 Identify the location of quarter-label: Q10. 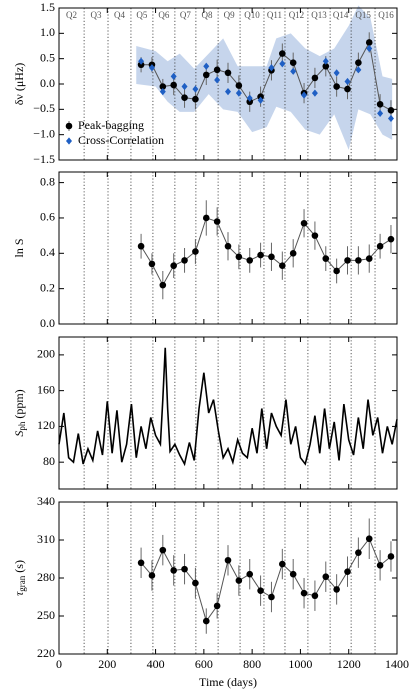
(252, 15).